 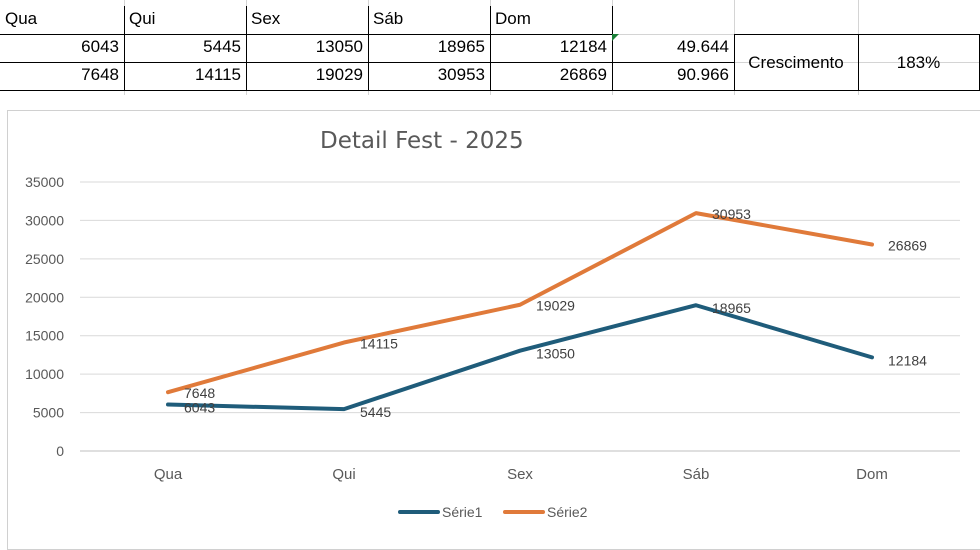 I want to click on y-tick-label: 15000, so click(x=44, y=336).